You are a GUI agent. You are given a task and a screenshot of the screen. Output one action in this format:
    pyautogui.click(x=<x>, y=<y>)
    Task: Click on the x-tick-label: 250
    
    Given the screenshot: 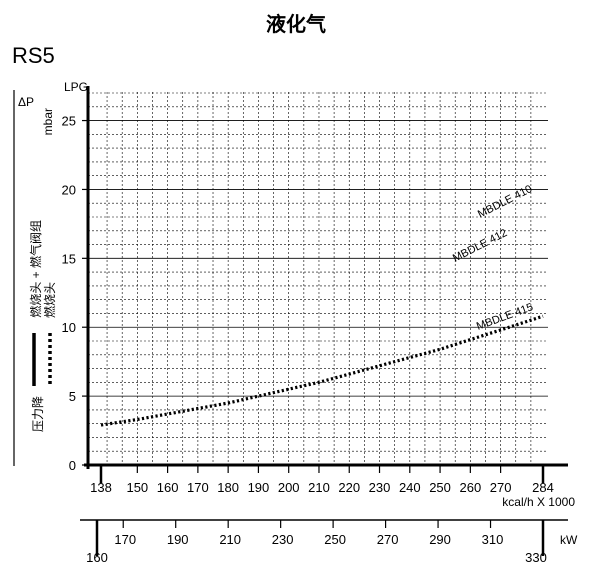 What is the action you would take?
    pyautogui.click(x=440, y=487)
    